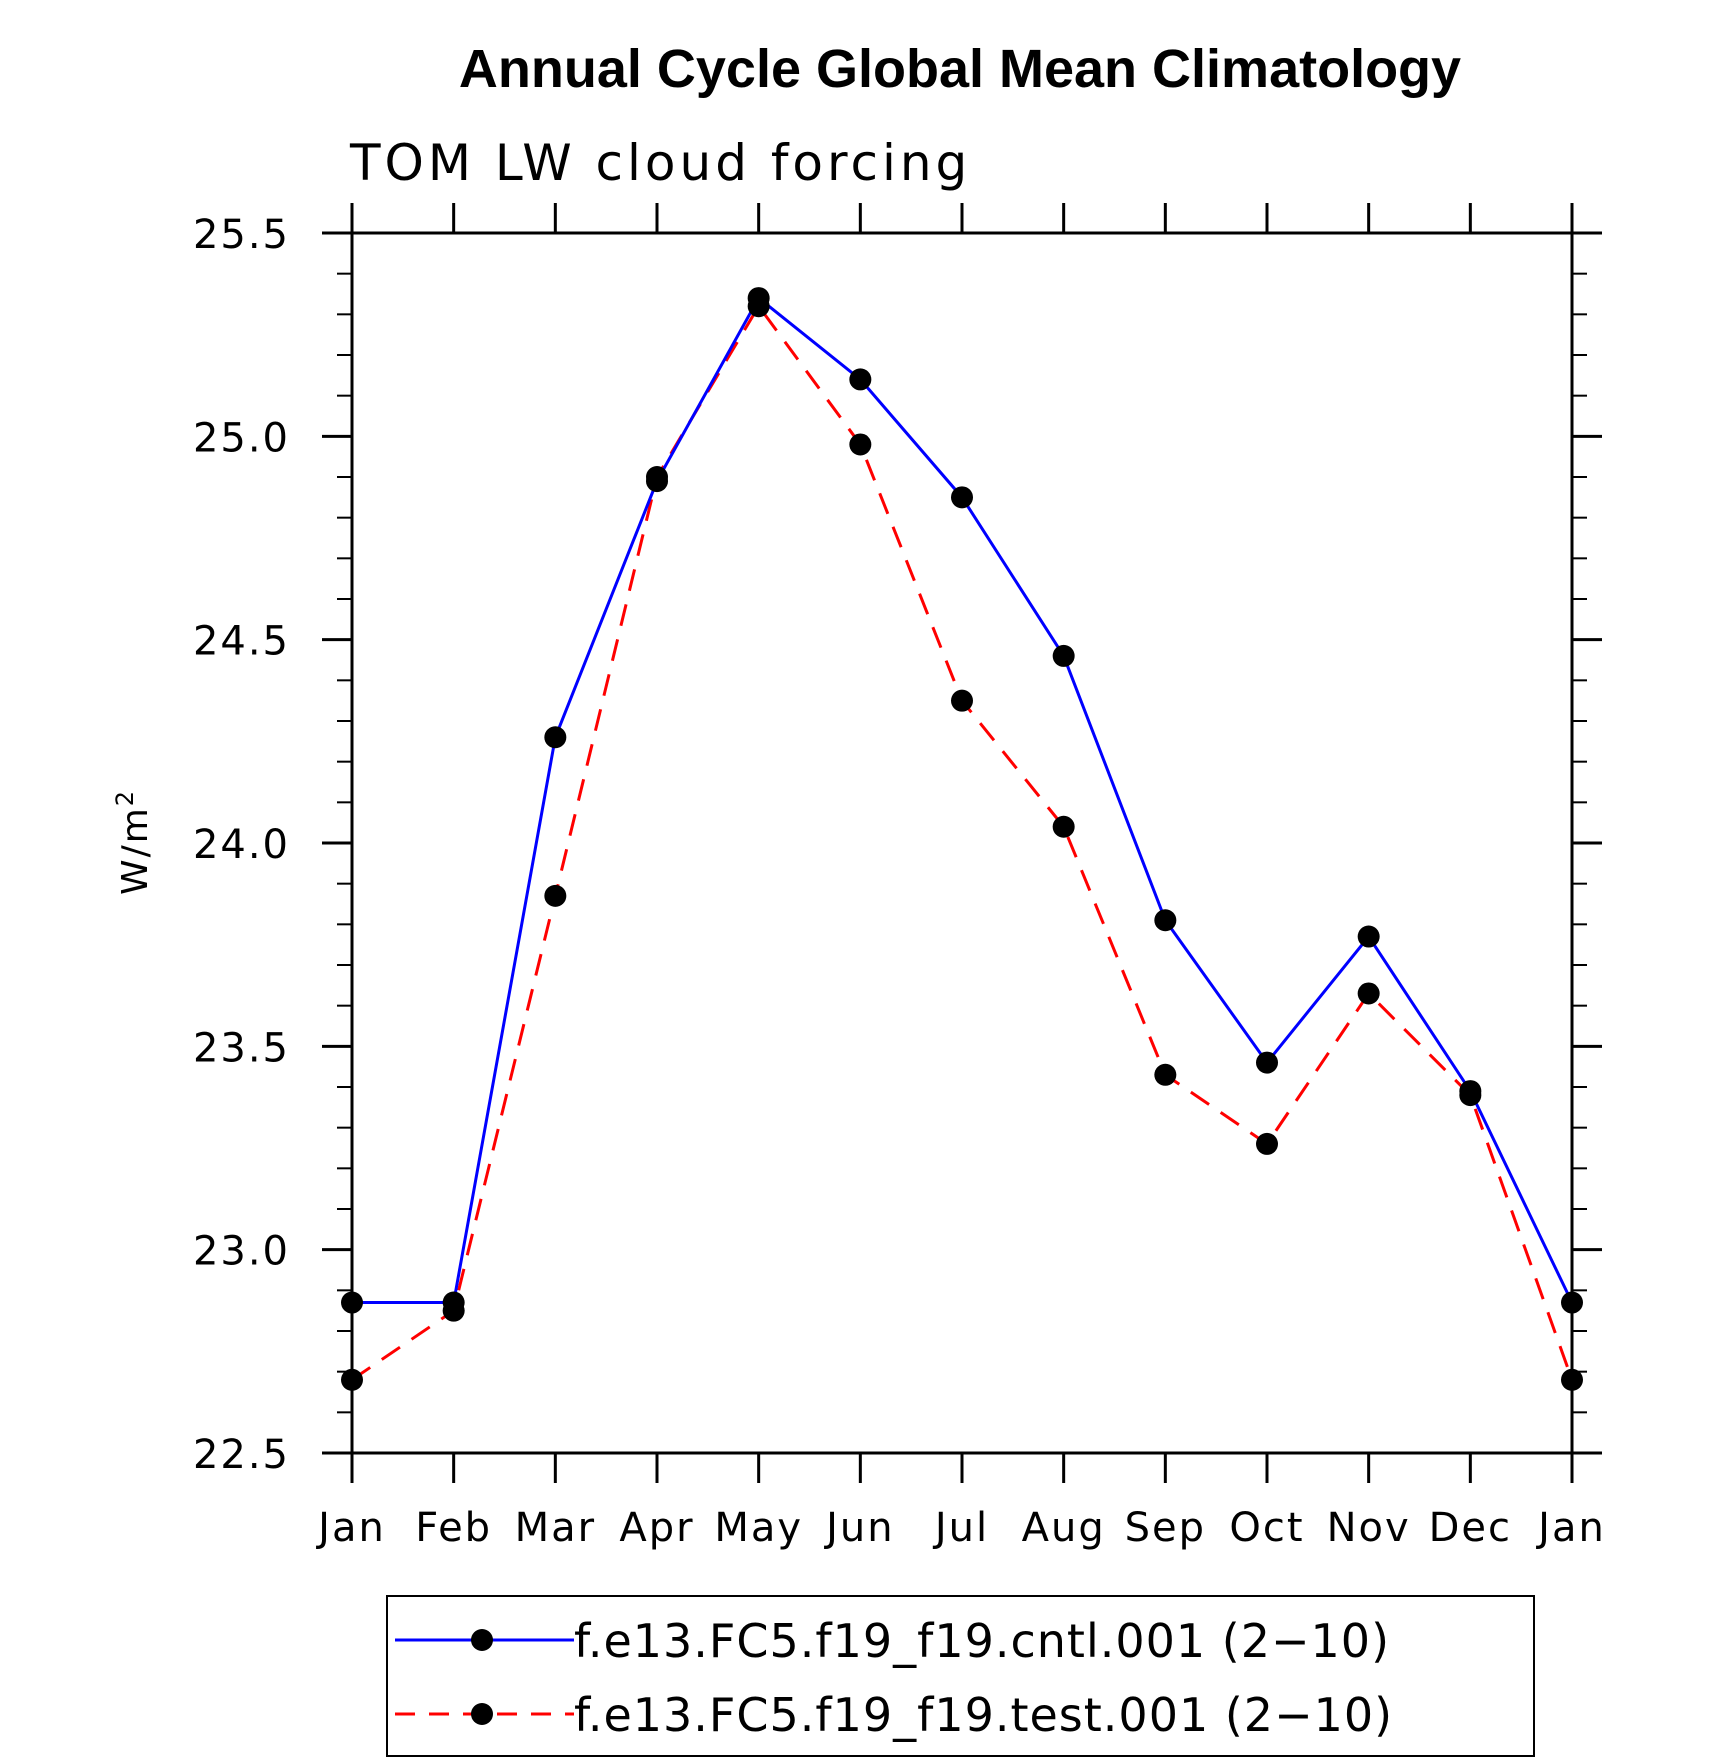 Image resolution: width=1710 pixels, height=1762 pixels. I want to click on x-tick-label: Sep, so click(1165, 1528).